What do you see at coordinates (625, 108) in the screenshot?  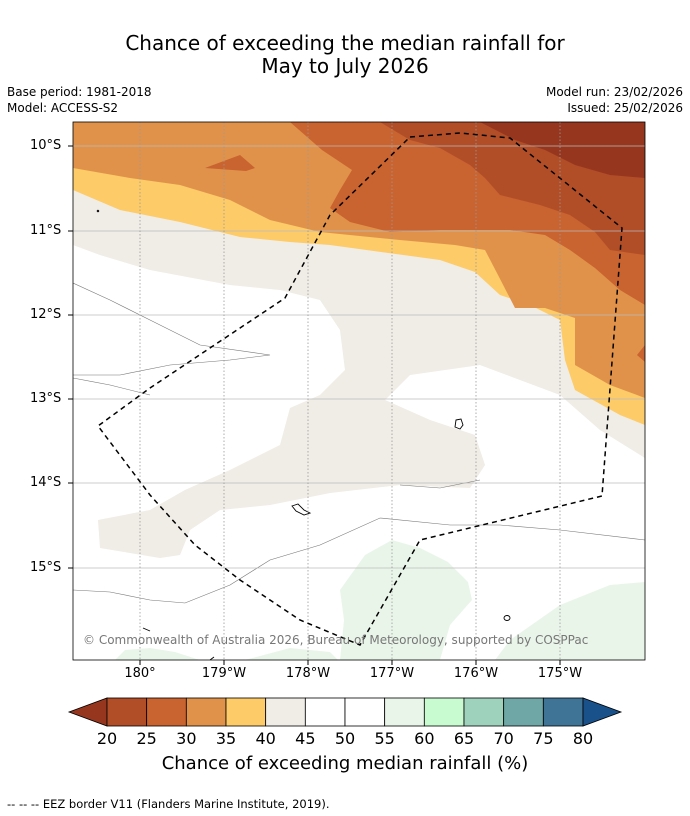 I see `issued-date: Issued: 25/02/2026` at bounding box center [625, 108].